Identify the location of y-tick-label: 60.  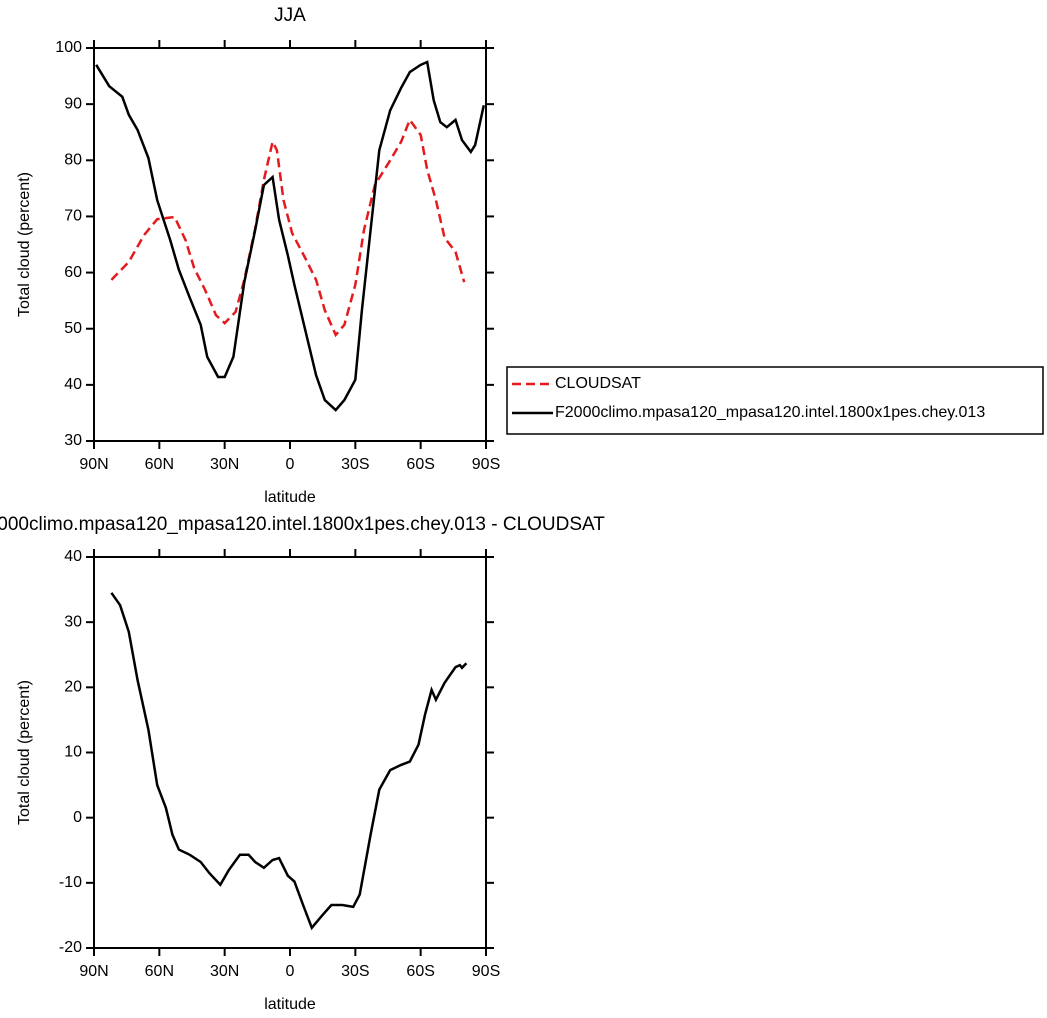
(73, 272).